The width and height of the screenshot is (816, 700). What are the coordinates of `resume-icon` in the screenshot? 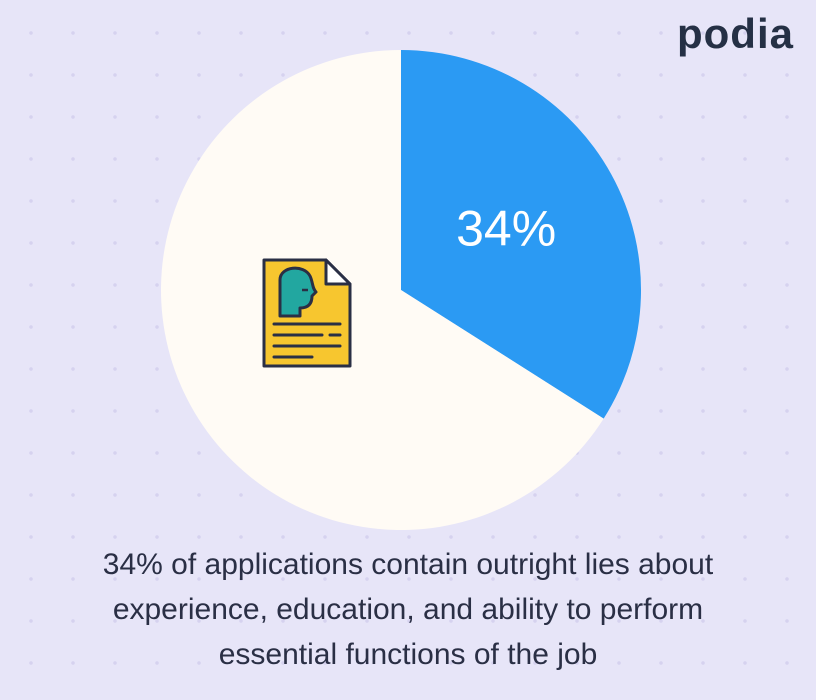 It's located at (307, 313).